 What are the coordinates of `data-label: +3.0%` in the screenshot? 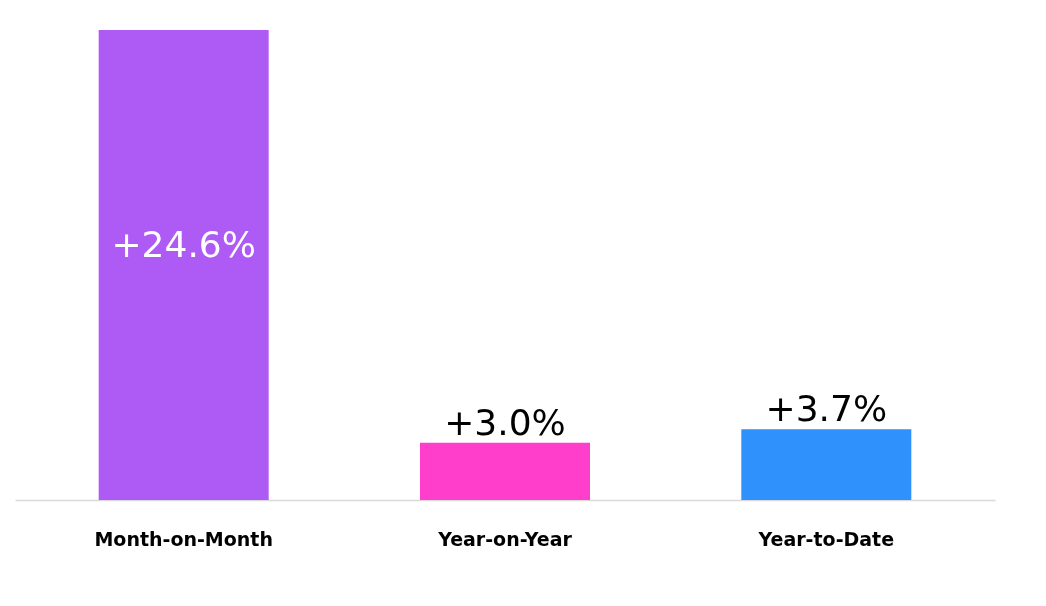 It's located at (505, 422).